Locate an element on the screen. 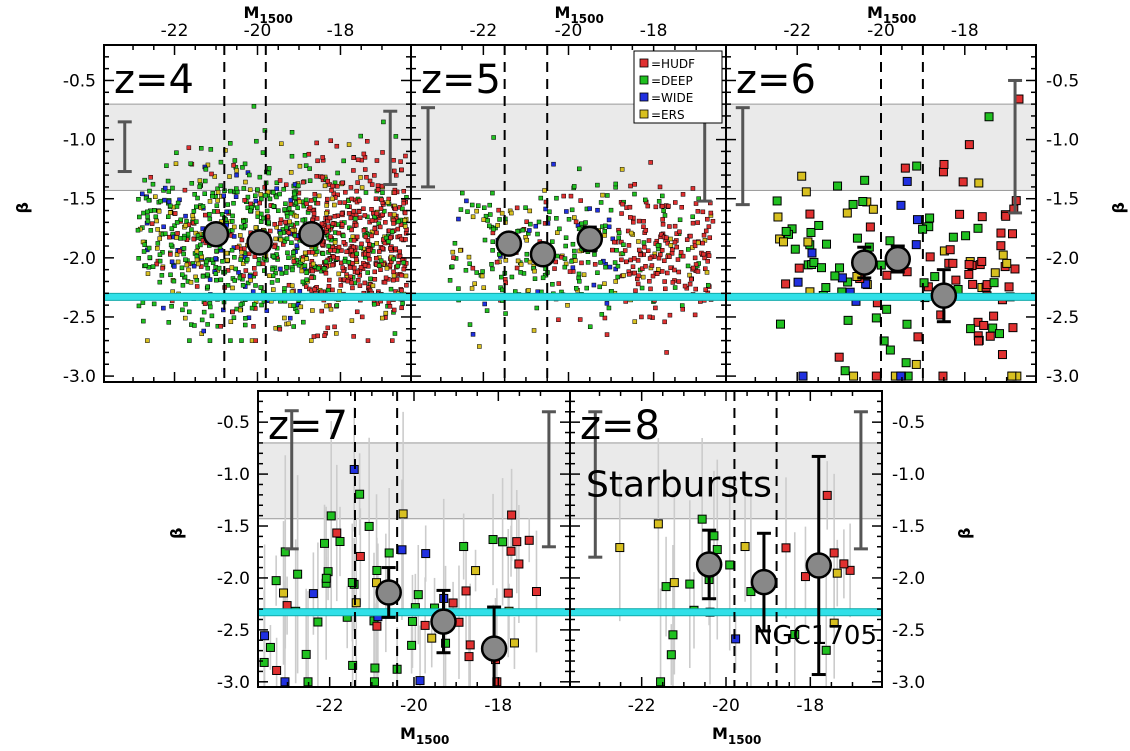  redshift-label: z=5 is located at coordinates (461, 80).